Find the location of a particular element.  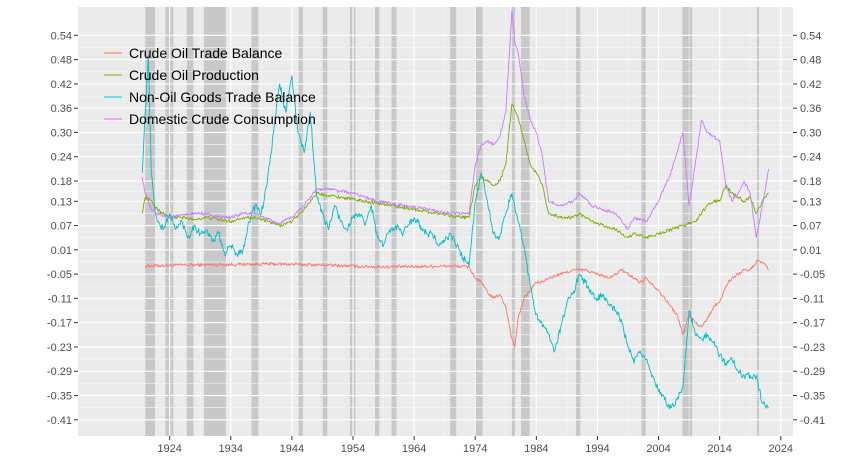

x-tick-label: 1944 is located at coordinates (292, 449).